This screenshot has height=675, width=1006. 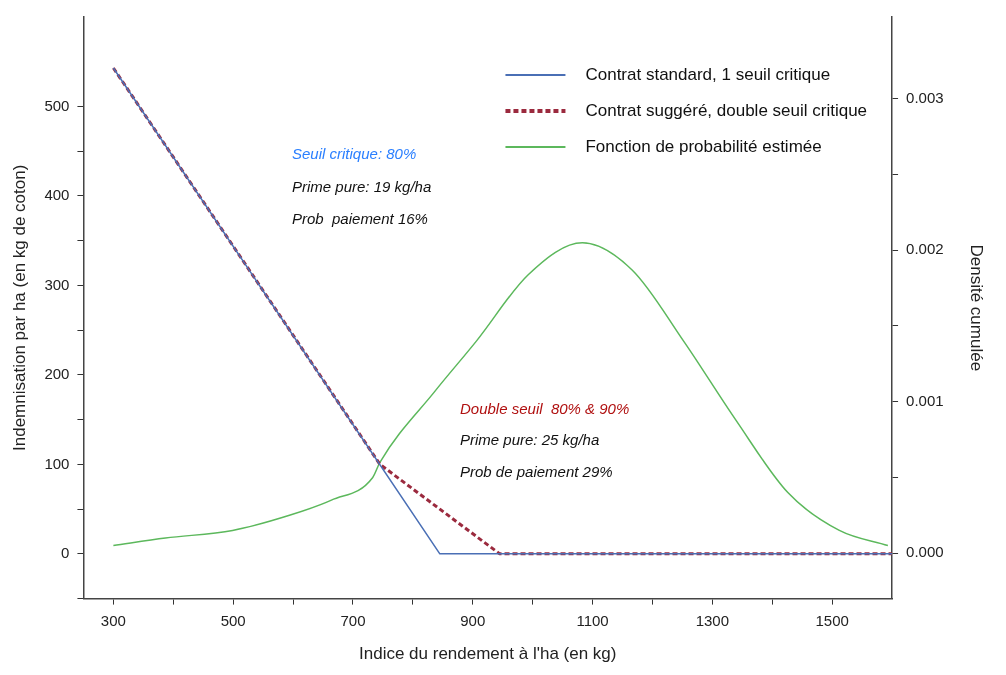 I want to click on y-tick-label: 500, so click(x=57, y=105).